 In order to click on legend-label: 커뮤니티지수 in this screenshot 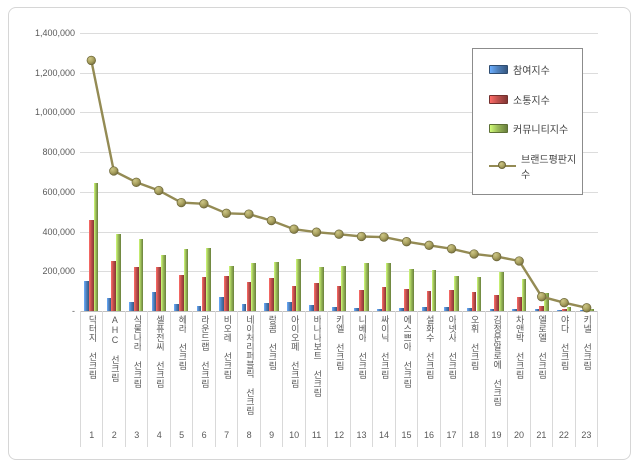, I will do `click(541, 131)`.